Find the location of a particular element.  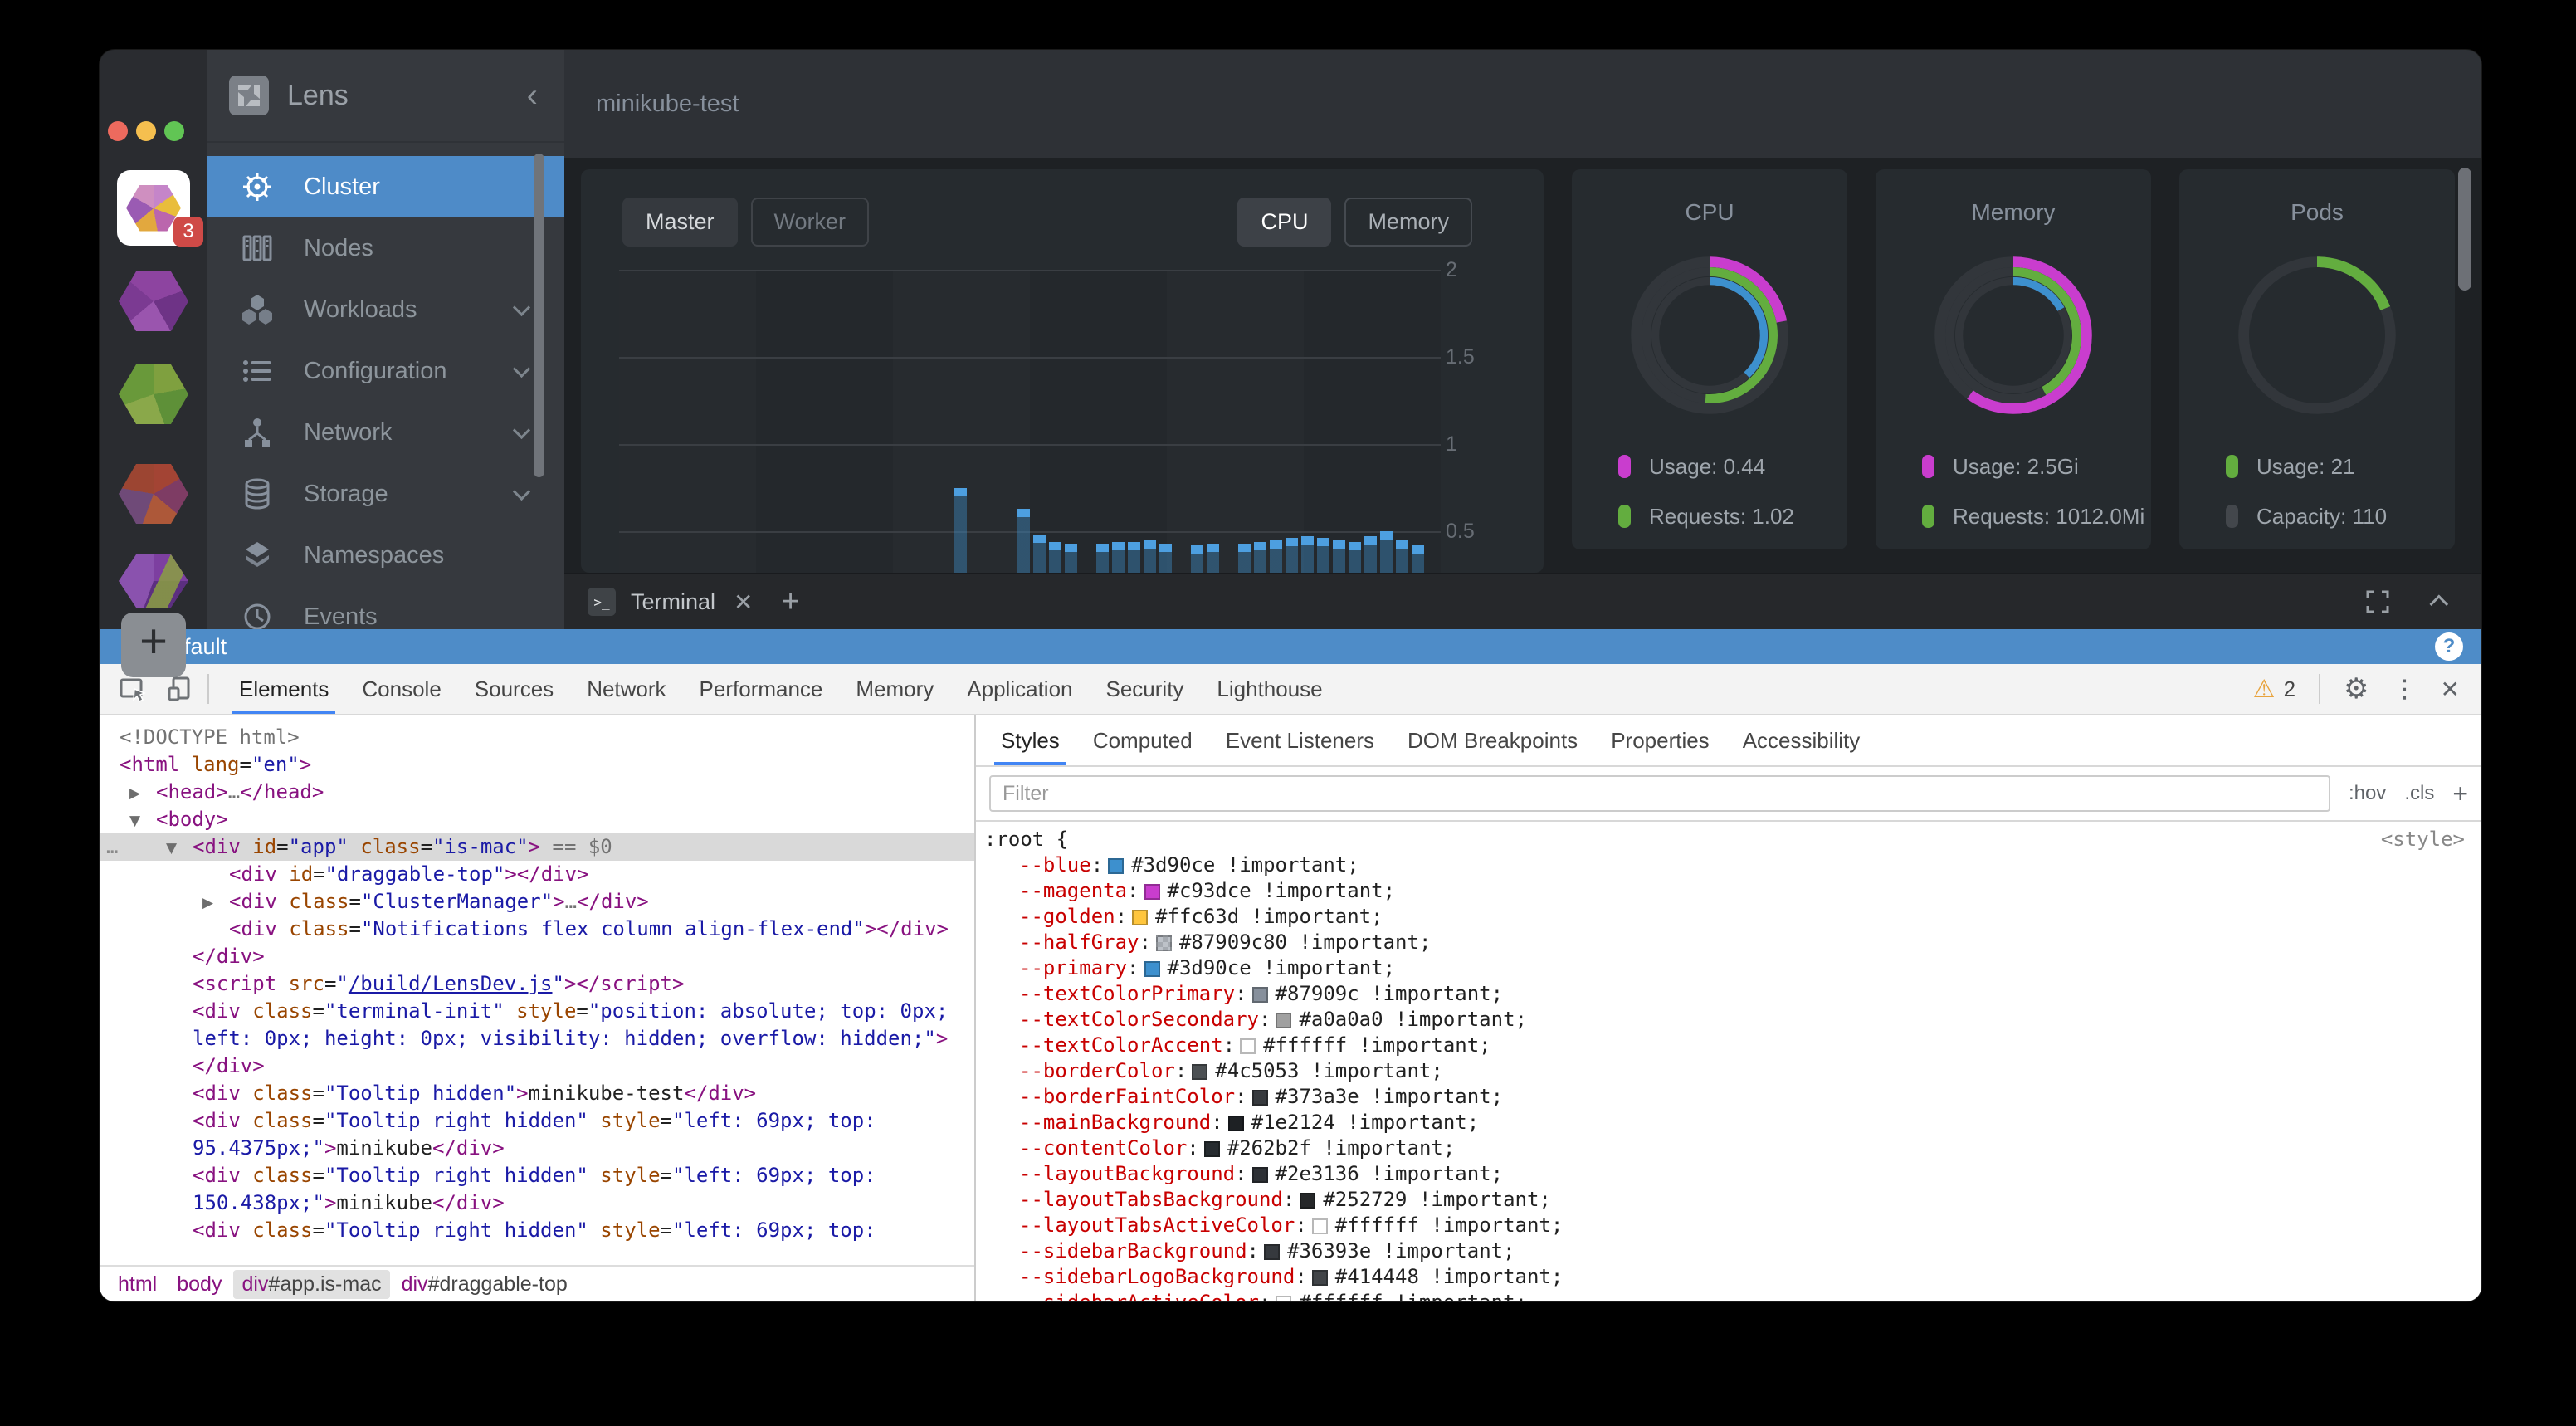

styles-tab-accessibility: Accessibility is located at coordinates (1802, 740).